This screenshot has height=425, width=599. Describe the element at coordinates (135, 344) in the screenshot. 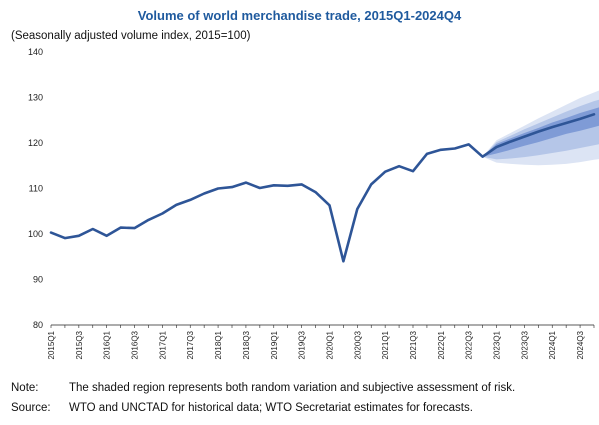

I see `x-tick-label: 2016Q3` at that location.